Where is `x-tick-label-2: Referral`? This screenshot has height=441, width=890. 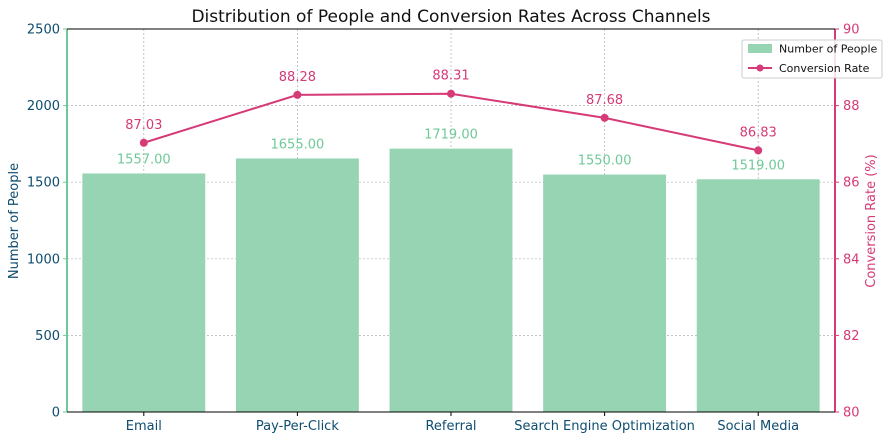 x-tick-label-2: Referral is located at coordinates (450, 426).